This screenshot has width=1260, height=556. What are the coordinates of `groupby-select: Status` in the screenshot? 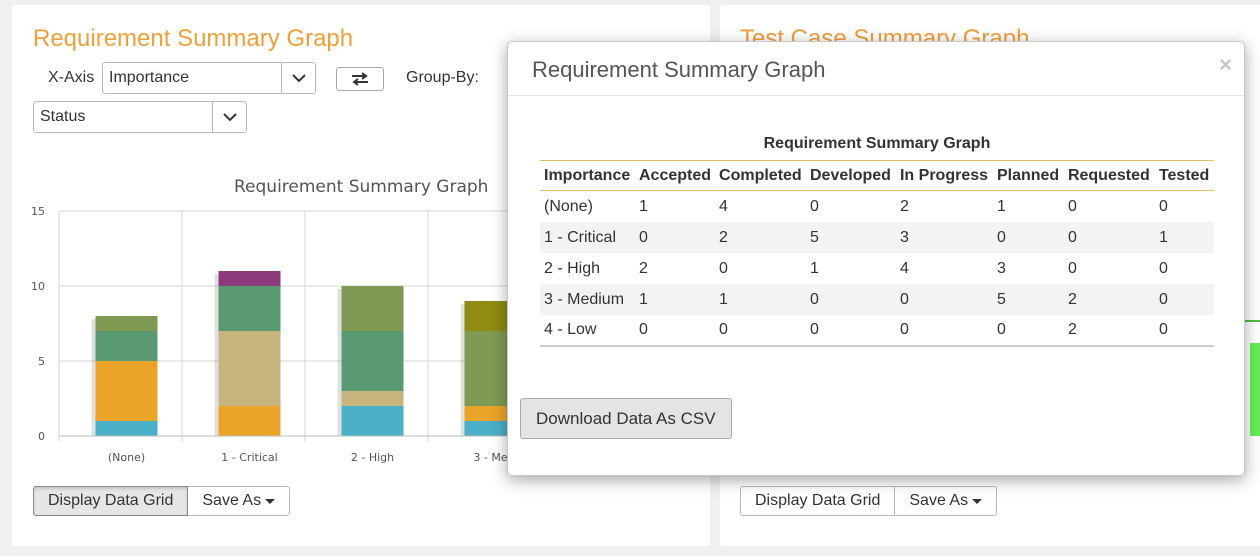 It's located at (140, 117).